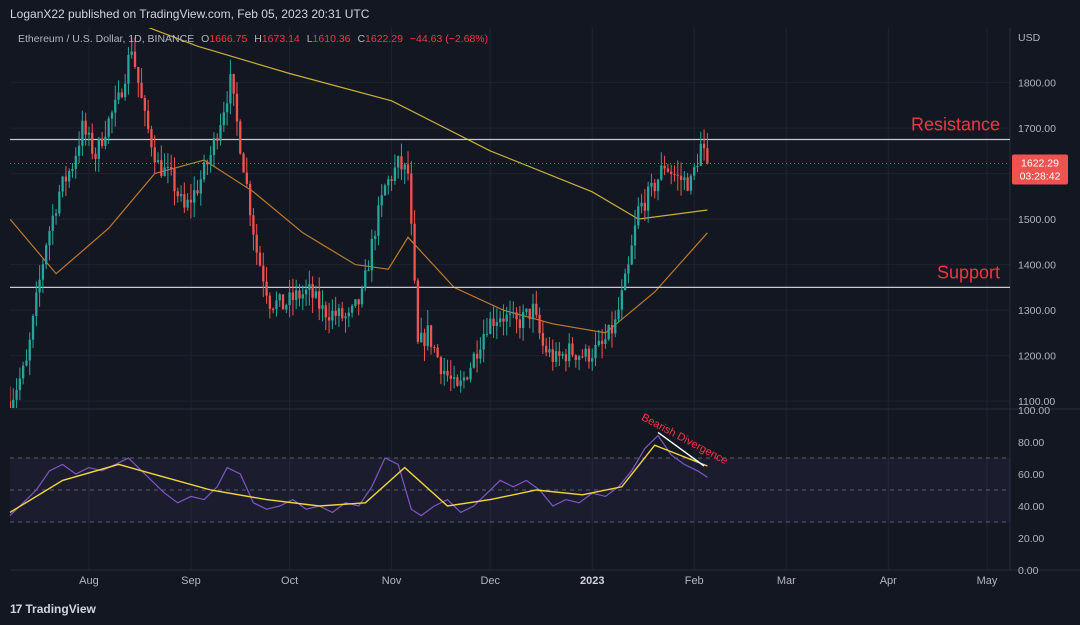 The height and width of the screenshot is (625, 1080). What do you see at coordinates (331, 39) in the screenshot?
I see `low-value: 1610.36` at bounding box center [331, 39].